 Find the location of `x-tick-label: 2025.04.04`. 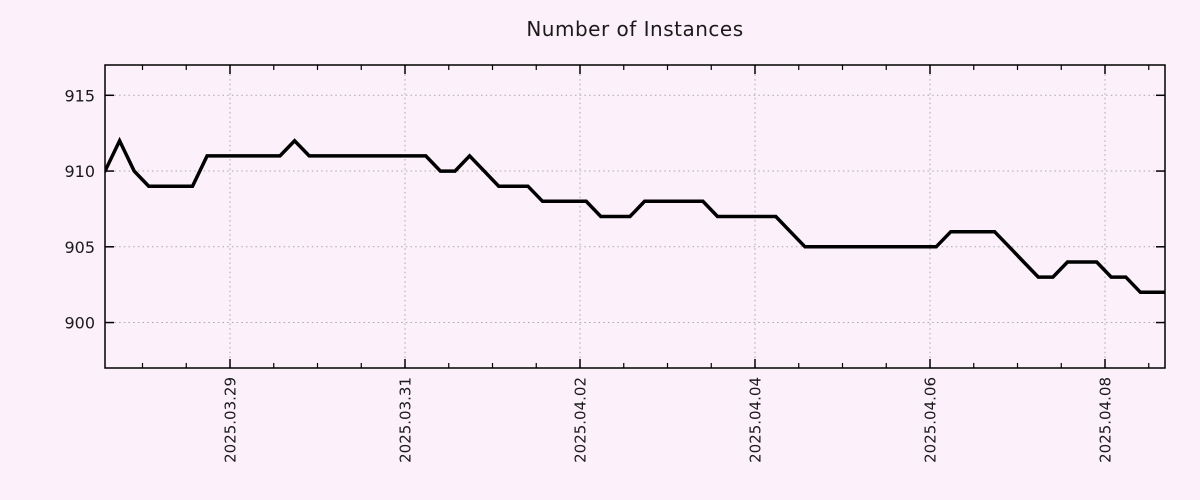

x-tick-label: 2025.04.04 is located at coordinates (756, 420).